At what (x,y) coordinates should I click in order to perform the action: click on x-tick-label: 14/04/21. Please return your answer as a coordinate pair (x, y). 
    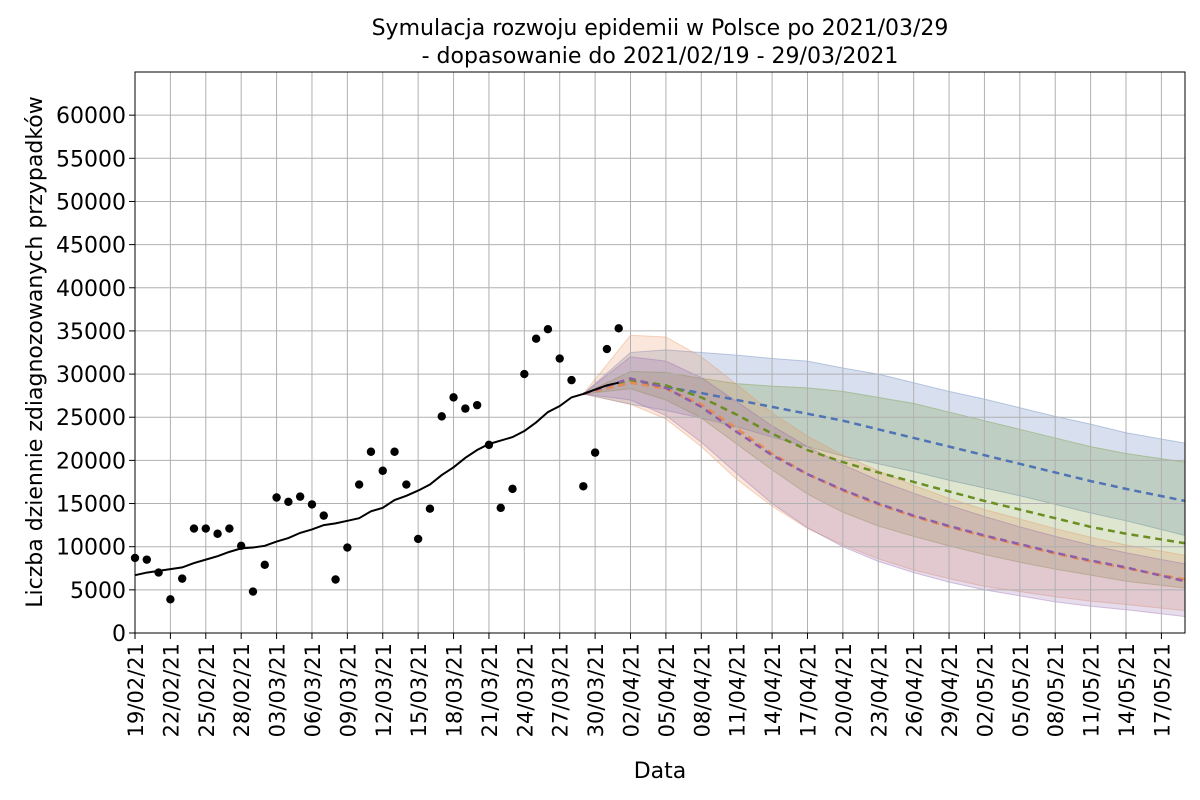
    Looking at the image, I should click on (773, 690).